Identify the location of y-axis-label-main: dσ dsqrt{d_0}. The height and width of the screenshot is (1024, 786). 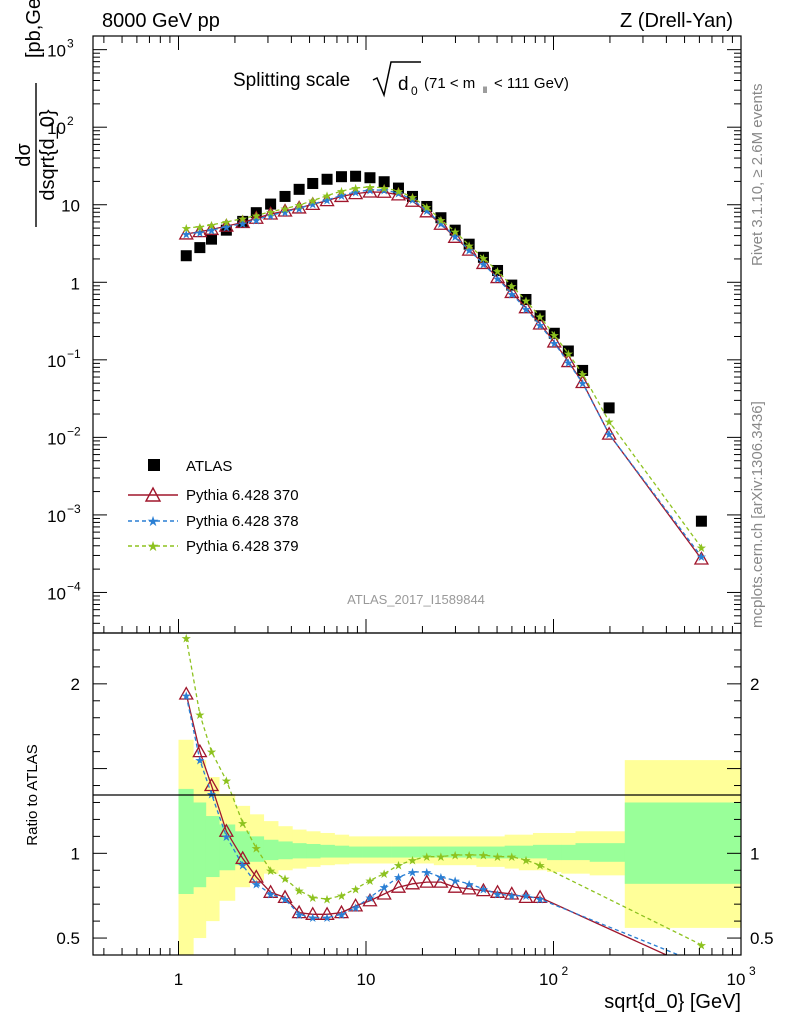
(36, 155).